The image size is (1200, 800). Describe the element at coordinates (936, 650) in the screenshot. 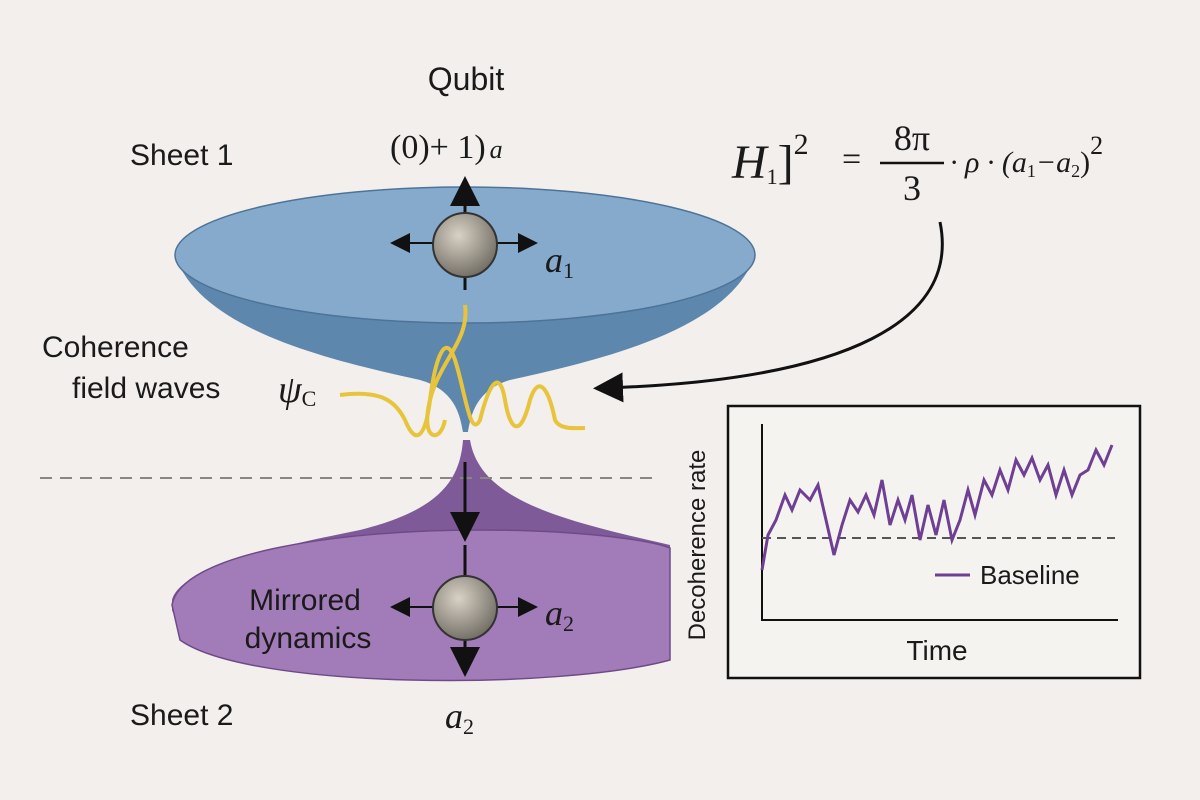

I see `x-axis-label: Time` at that location.